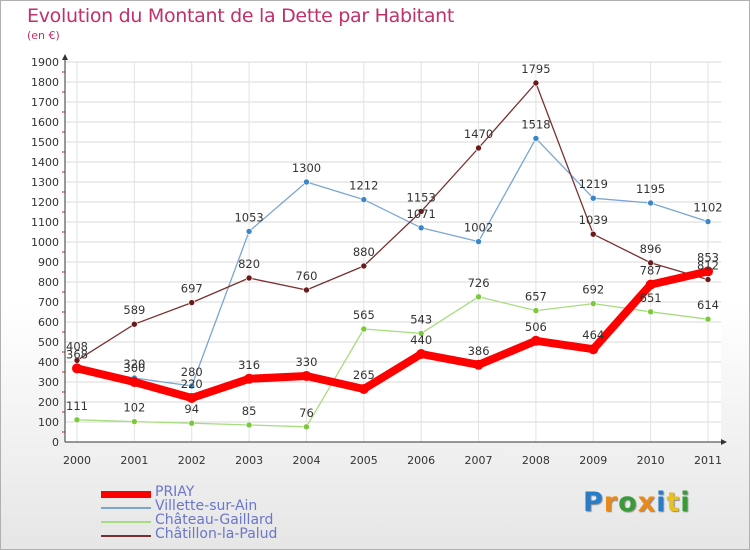 Image resolution: width=750 pixels, height=550 pixels. I want to click on data-label: 94, so click(191, 409).